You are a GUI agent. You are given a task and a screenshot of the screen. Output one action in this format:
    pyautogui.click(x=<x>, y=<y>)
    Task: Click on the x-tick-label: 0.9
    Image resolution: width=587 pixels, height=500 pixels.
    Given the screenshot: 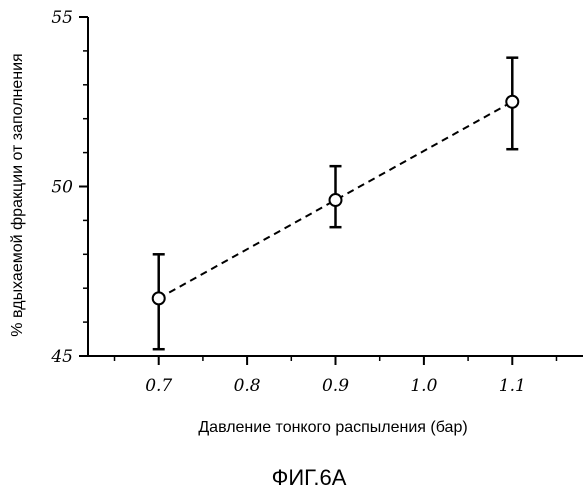 What is the action you would take?
    pyautogui.click(x=335, y=386)
    